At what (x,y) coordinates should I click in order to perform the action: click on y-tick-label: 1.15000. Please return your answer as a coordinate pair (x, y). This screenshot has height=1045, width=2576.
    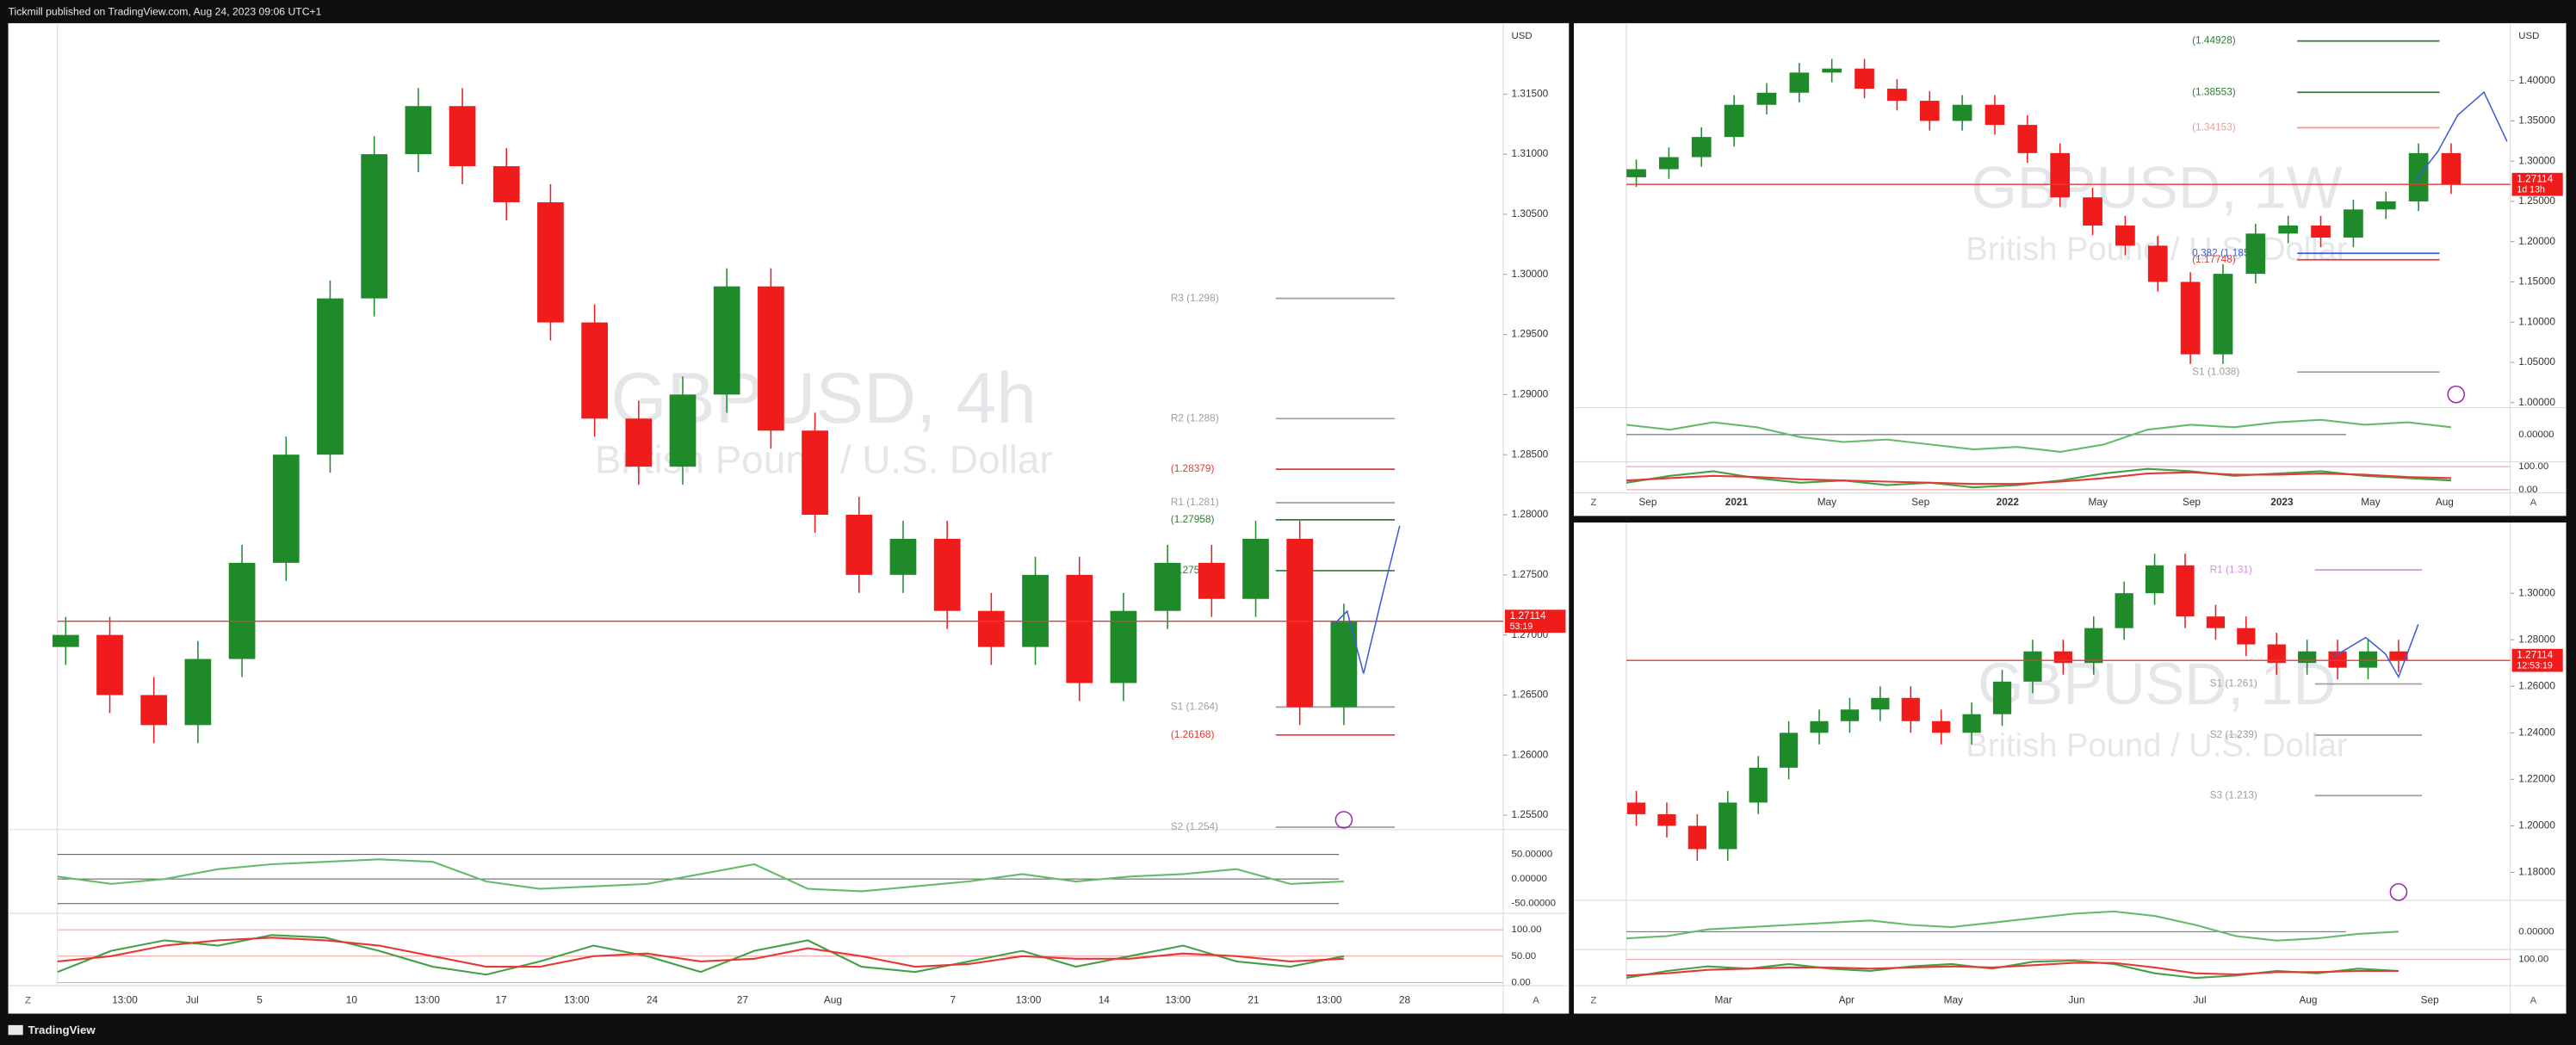
    Looking at the image, I should click on (2536, 281).